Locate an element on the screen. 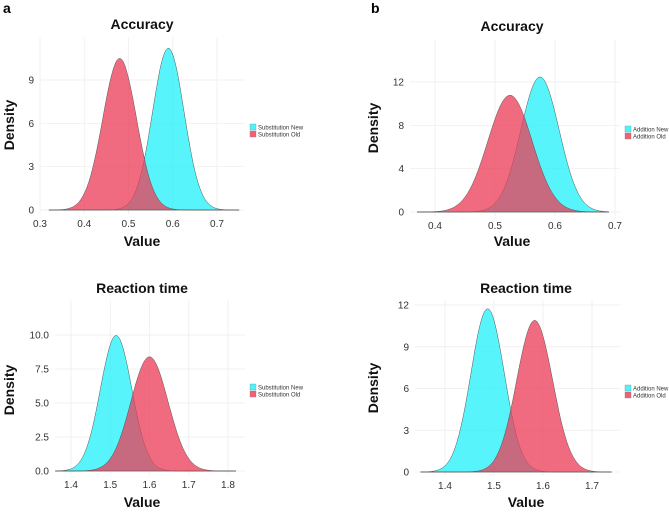  panel-letter-a: a is located at coordinates (7, 8).